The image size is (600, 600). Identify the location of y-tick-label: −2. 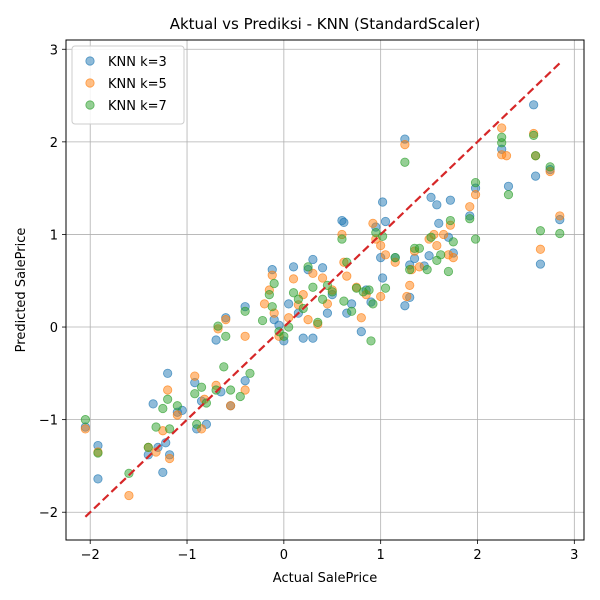
(48, 513).